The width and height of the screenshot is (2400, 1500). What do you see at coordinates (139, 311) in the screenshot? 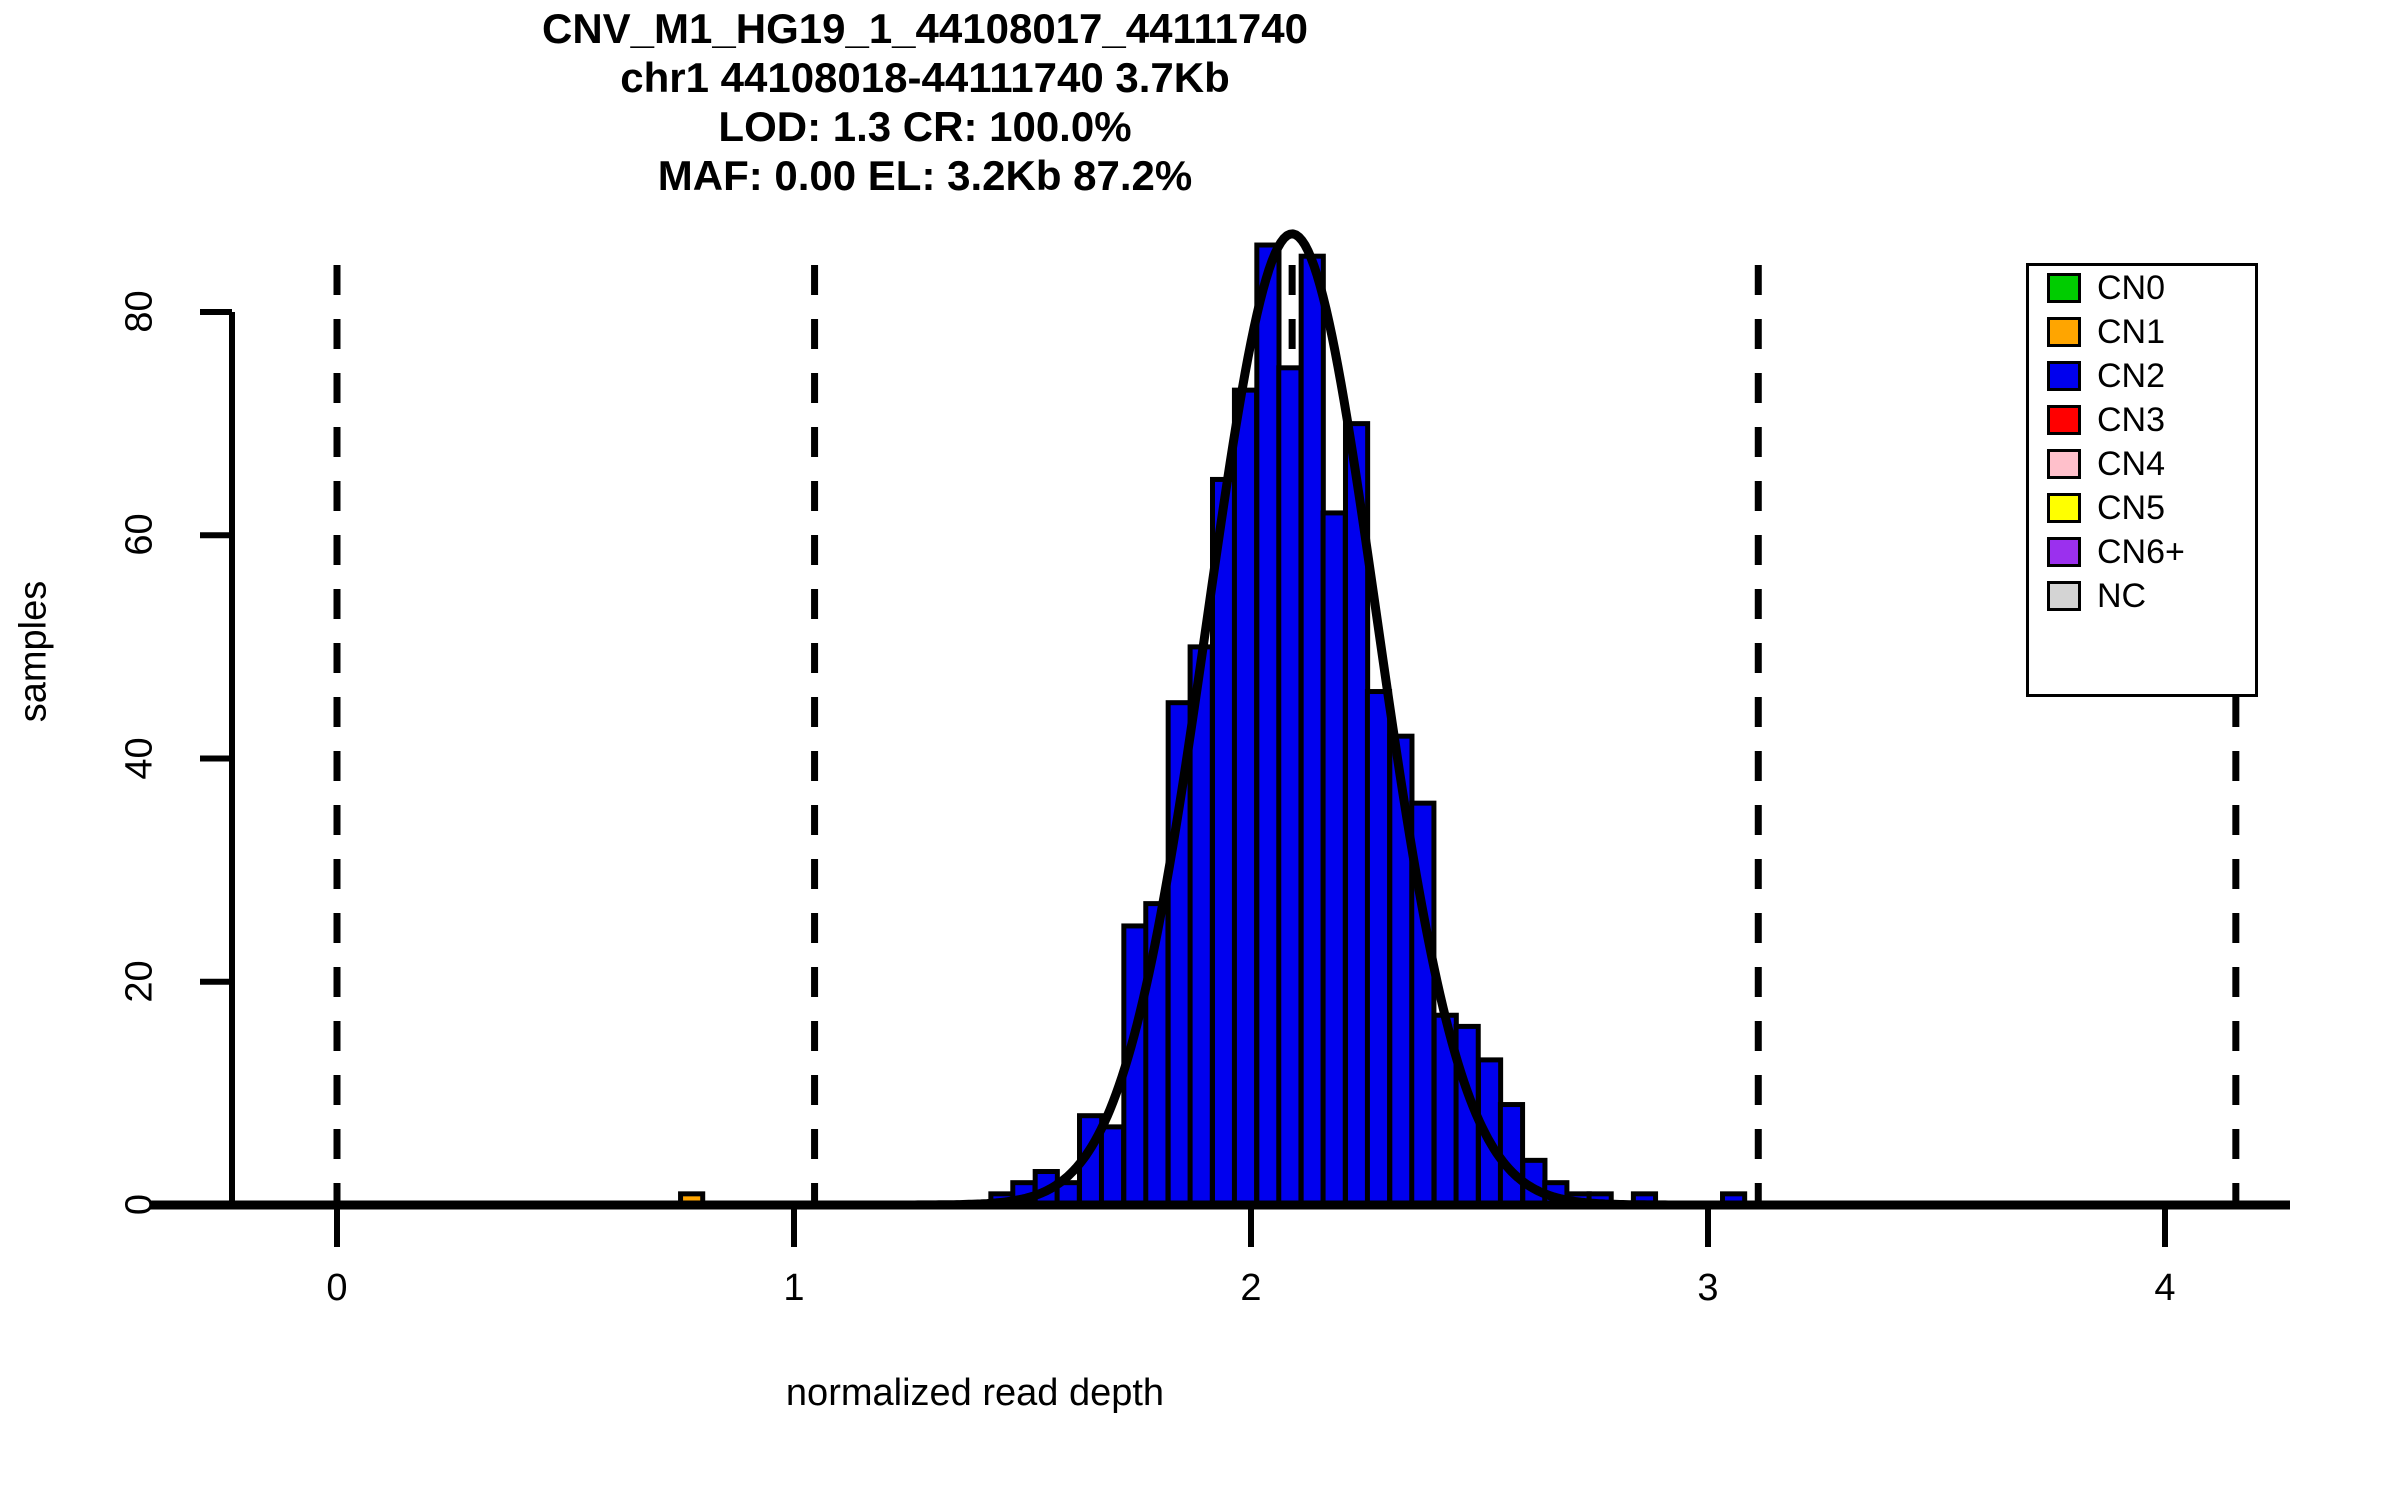
I see `y-tick-label: 80` at bounding box center [139, 311].